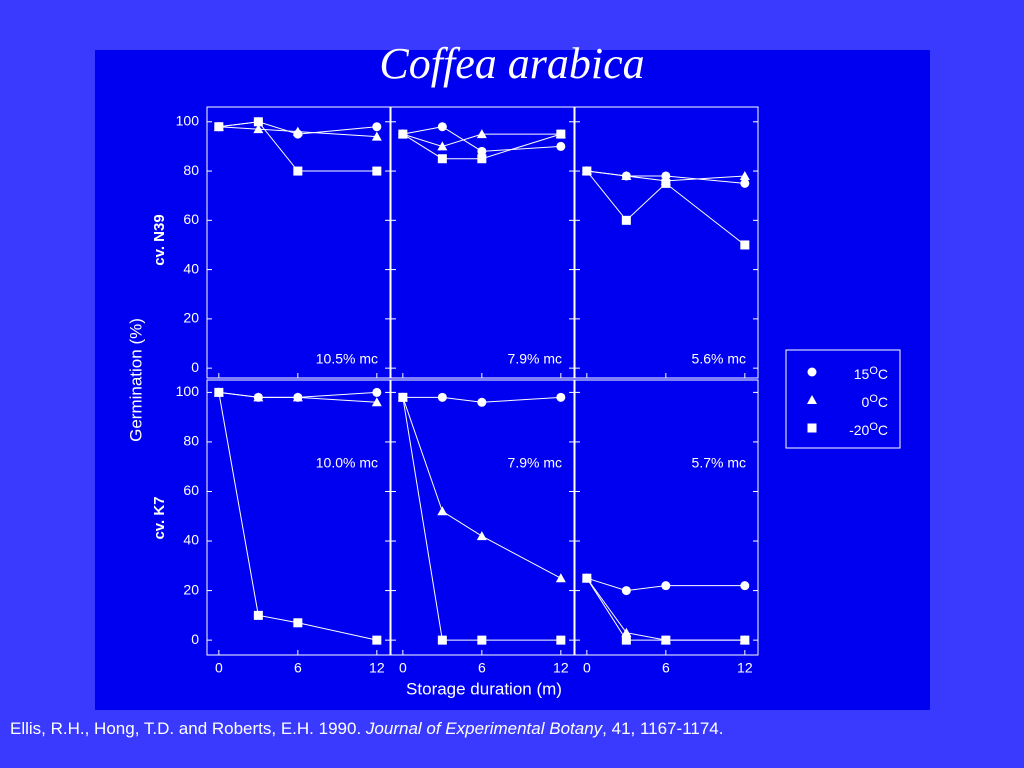 Image resolution: width=1024 pixels, height=768 pixels. I want to click on legend-label: 0, so click(866, 402).